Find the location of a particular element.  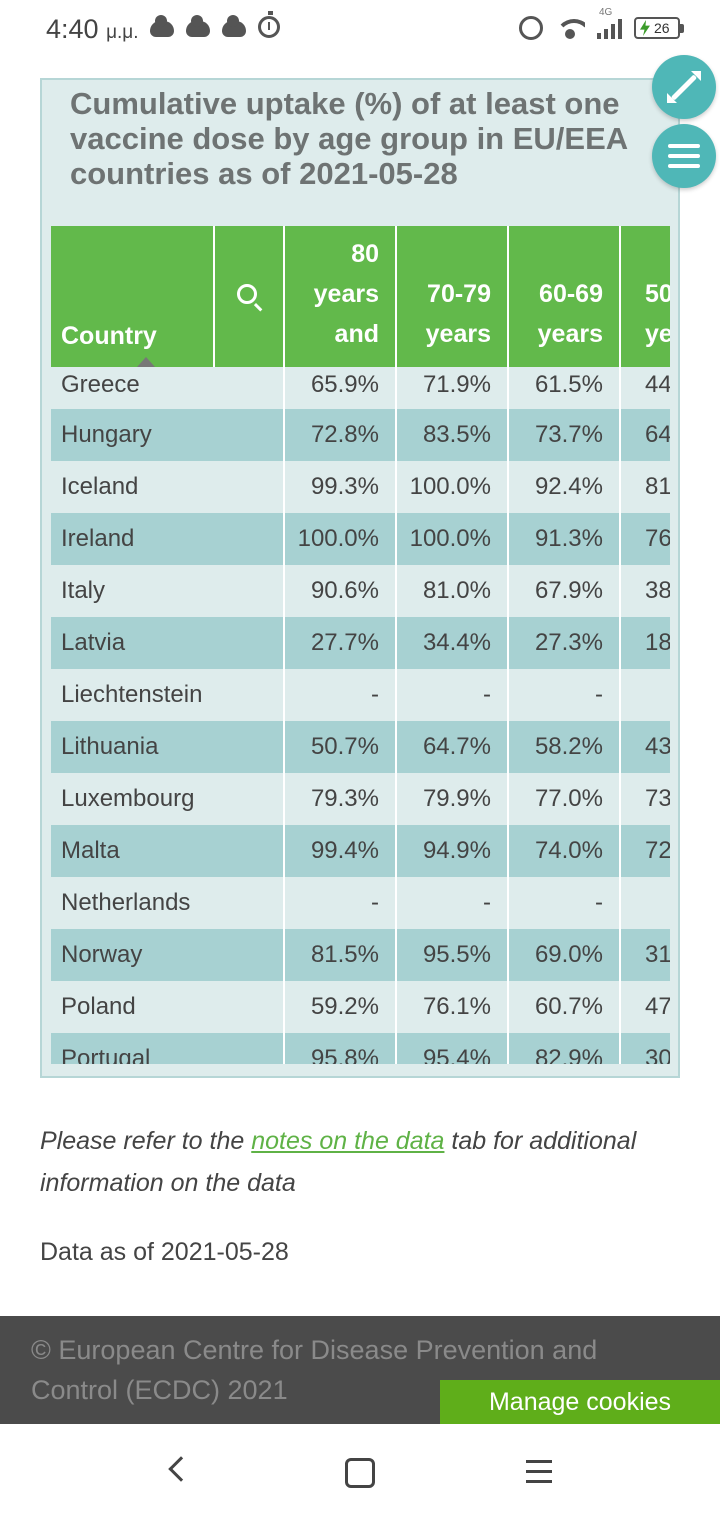

table-row: Malta 99.4% 94.9% 74.0% 72 is located at coordinates (360, 851).